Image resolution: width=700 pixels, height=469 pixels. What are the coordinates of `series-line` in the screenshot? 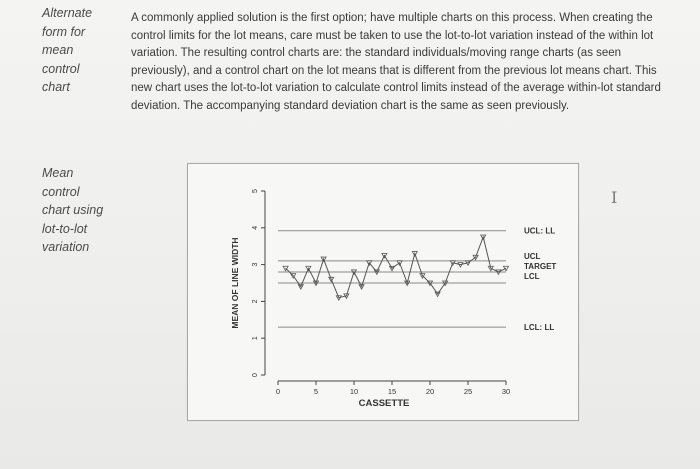 It's located at (396, 267).